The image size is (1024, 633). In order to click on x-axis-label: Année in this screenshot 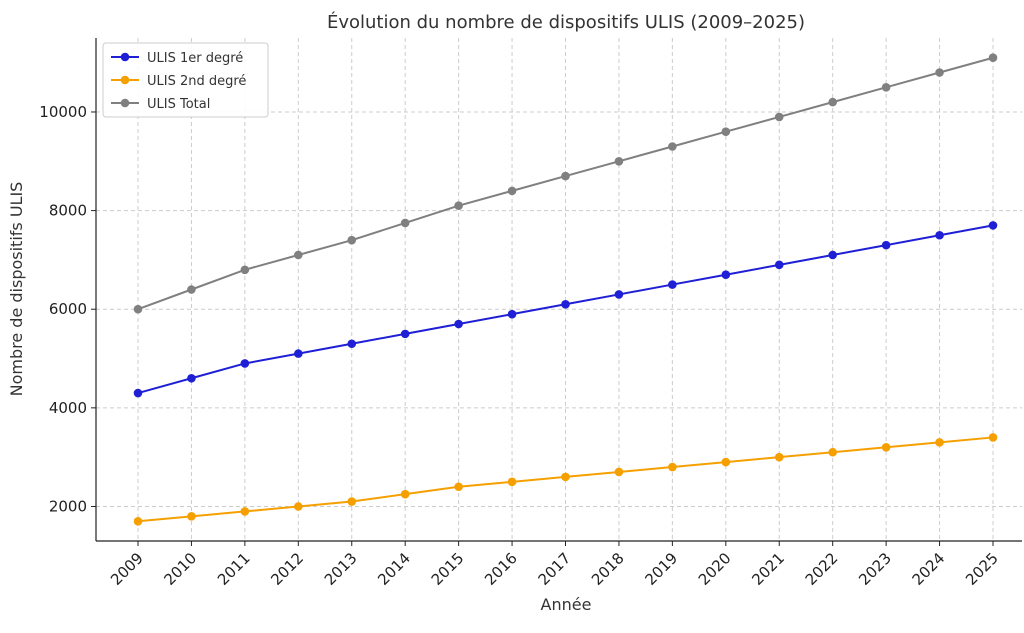, I will do `click(566, 604)`.